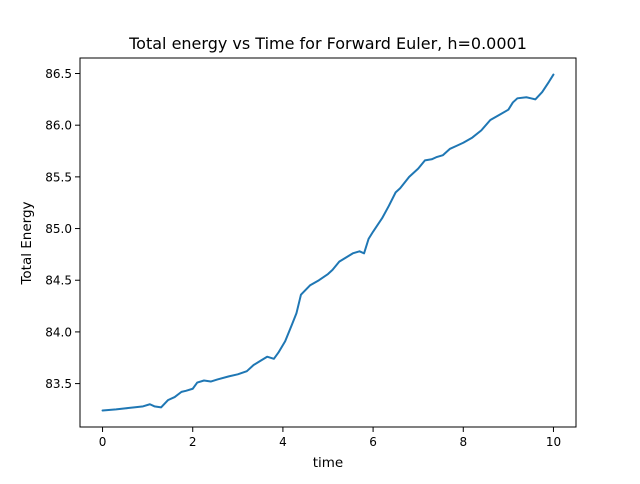 Image resolution: width=640 pixels, height=484 pixels. I want to click on y-tick-label: 84.5, so click(58, 281).